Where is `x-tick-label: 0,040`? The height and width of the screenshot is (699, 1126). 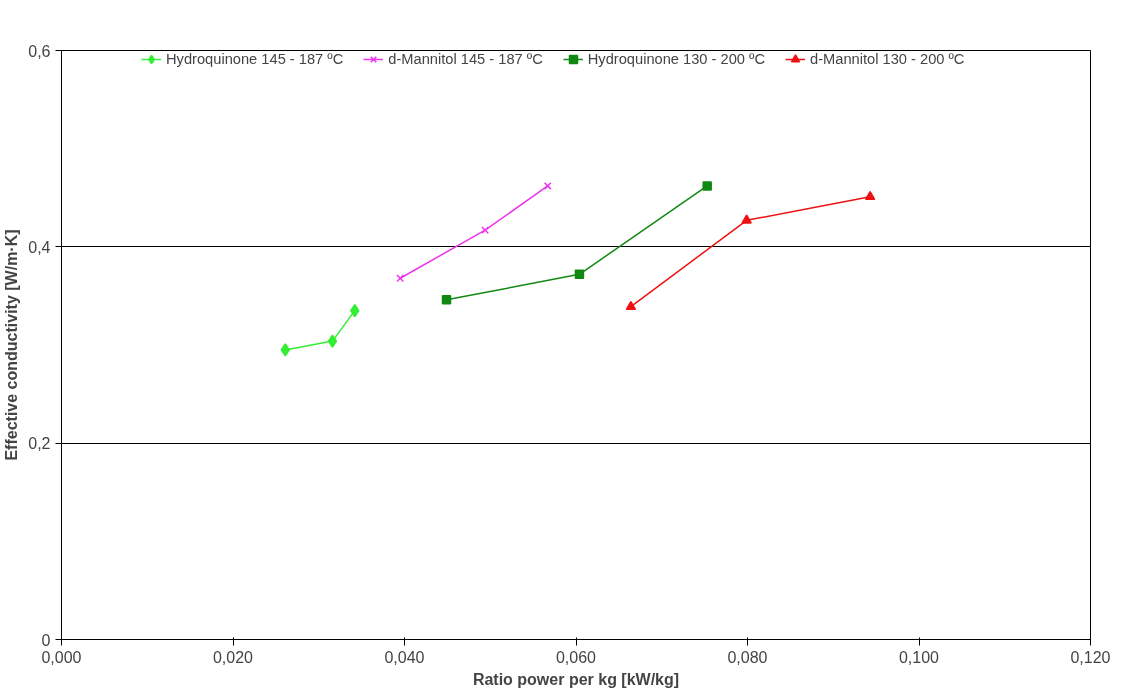
x-tick-label: 0,040 is located at coordinates (404, 657).